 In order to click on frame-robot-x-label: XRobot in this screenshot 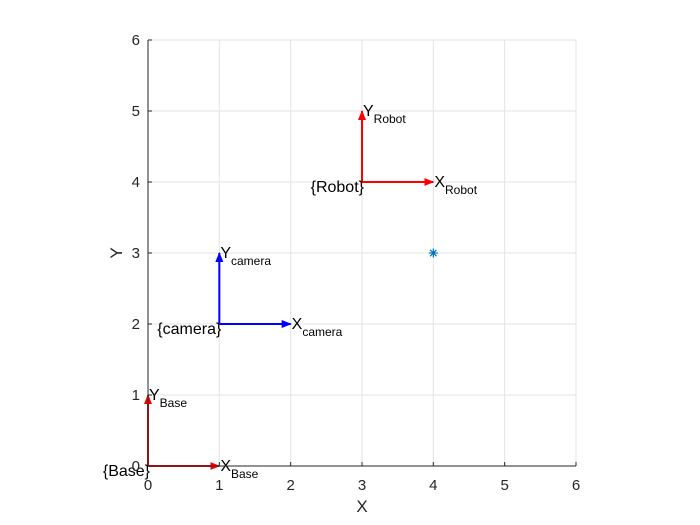, I will do `click(455, 185)`.